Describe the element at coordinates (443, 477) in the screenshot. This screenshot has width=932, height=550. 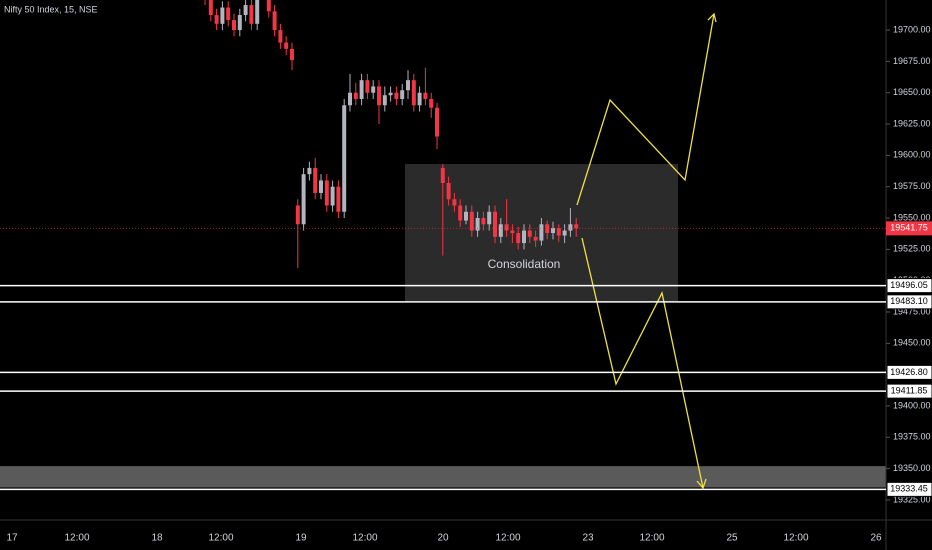
I see `zone` at that location.